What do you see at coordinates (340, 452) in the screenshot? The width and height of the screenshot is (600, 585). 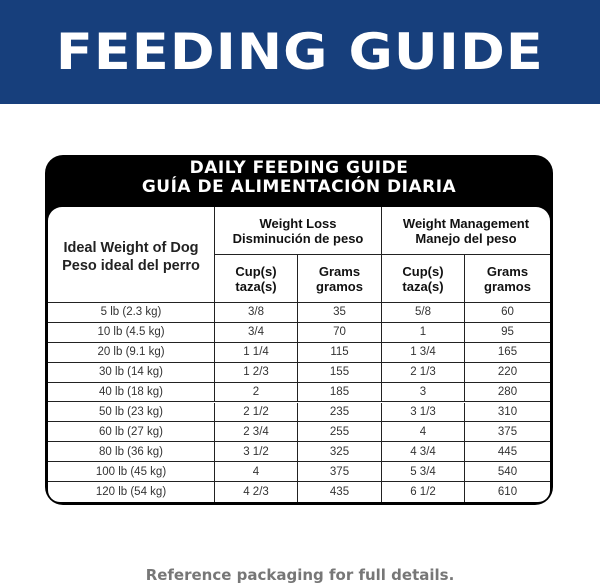 I see `cell-loss-grams: 325` at bounding box center [340, 452].